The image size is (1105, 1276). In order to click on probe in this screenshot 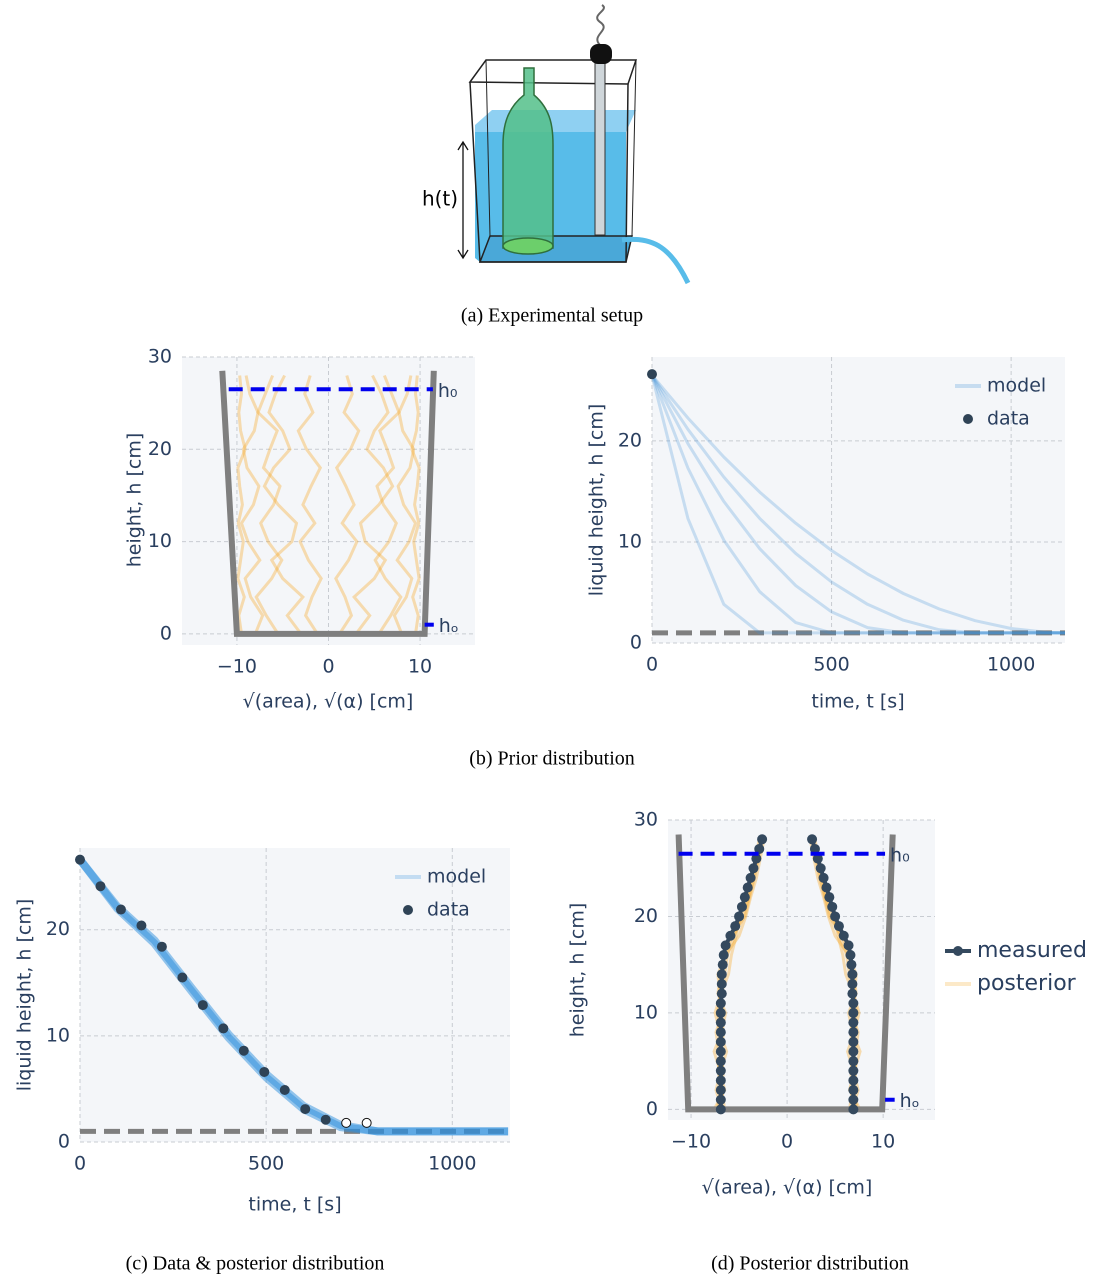, I will do `click(600, 147)`.